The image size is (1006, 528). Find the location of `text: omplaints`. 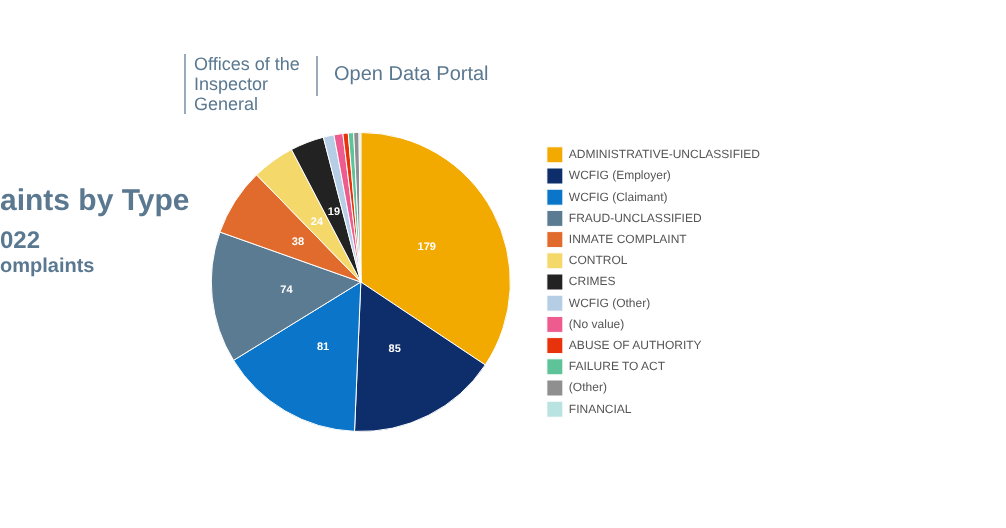

text: omplaints is located at coordinates (47, 267).